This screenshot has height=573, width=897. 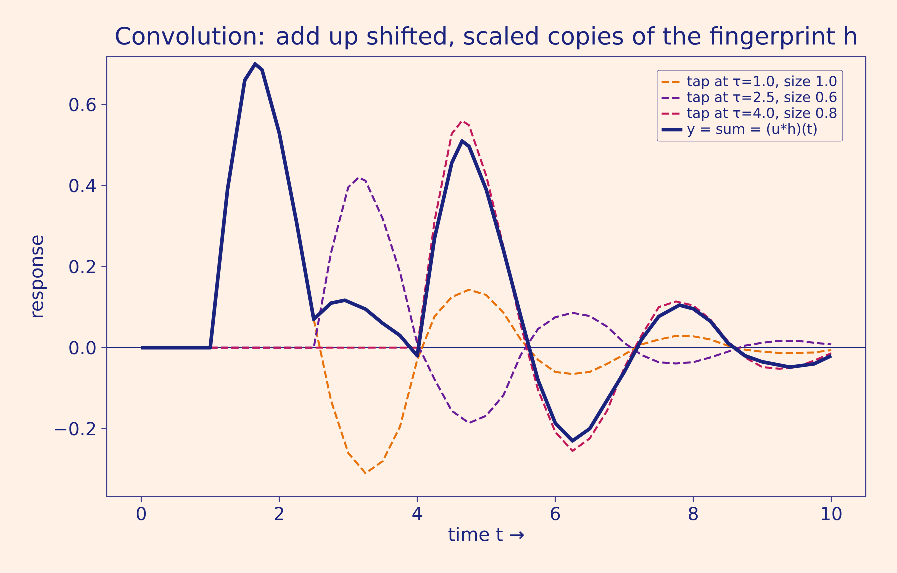 I want to click on chart-title: Convolution: add up shifted, scaled copies of the fingerprint h, so click(x=486, y=38).